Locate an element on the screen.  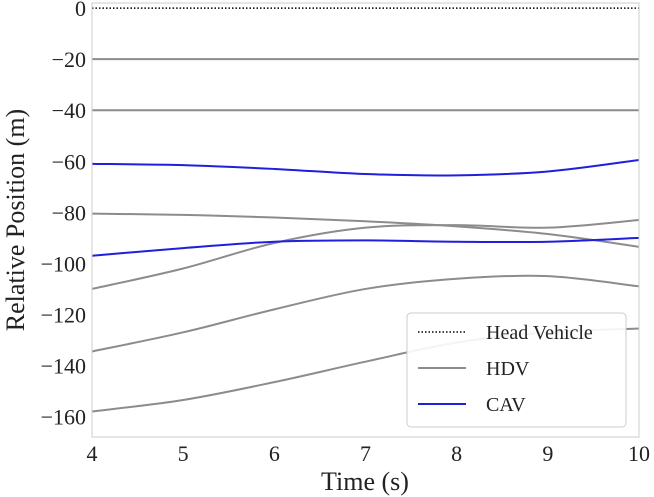
y-tick-label: −80 is located at coordinates (69, 212).